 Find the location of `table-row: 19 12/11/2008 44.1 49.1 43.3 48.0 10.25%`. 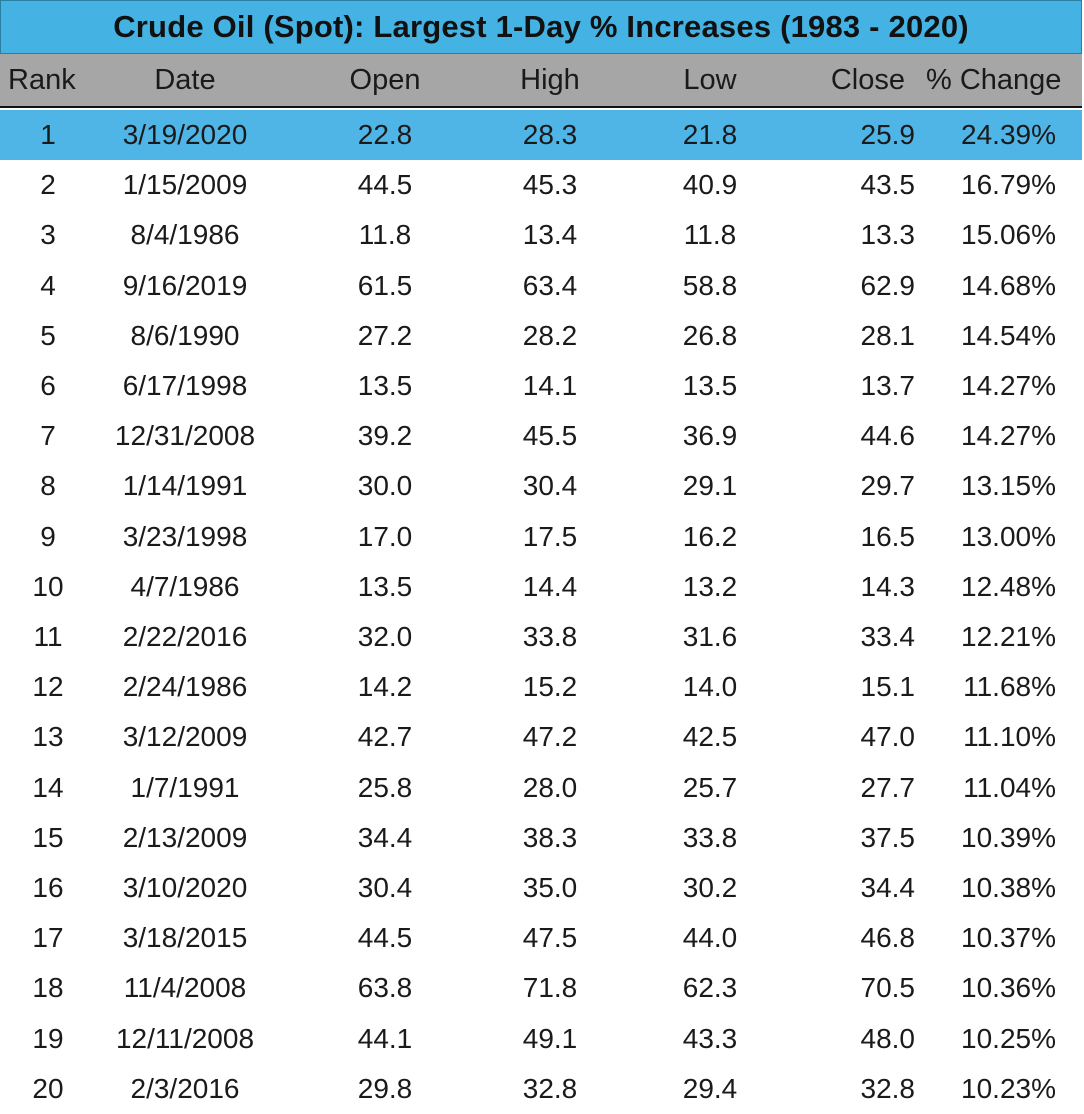

table-row: 19 12/11/2008 44.1 49.1 43.3 48.0 10.25% is located at coordinates (541, 1039).